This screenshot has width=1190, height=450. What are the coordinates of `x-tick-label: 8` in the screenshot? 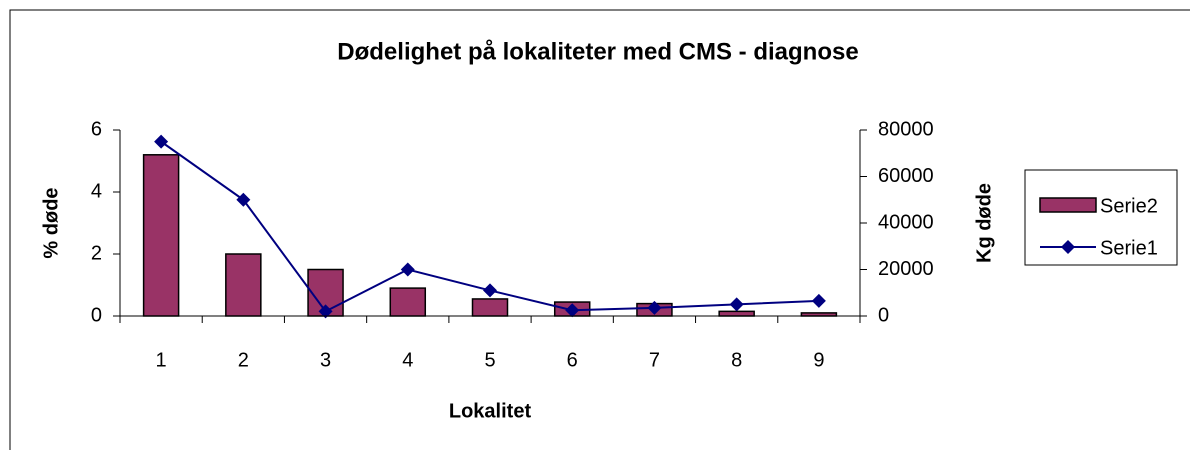 It's located at (736, 360).